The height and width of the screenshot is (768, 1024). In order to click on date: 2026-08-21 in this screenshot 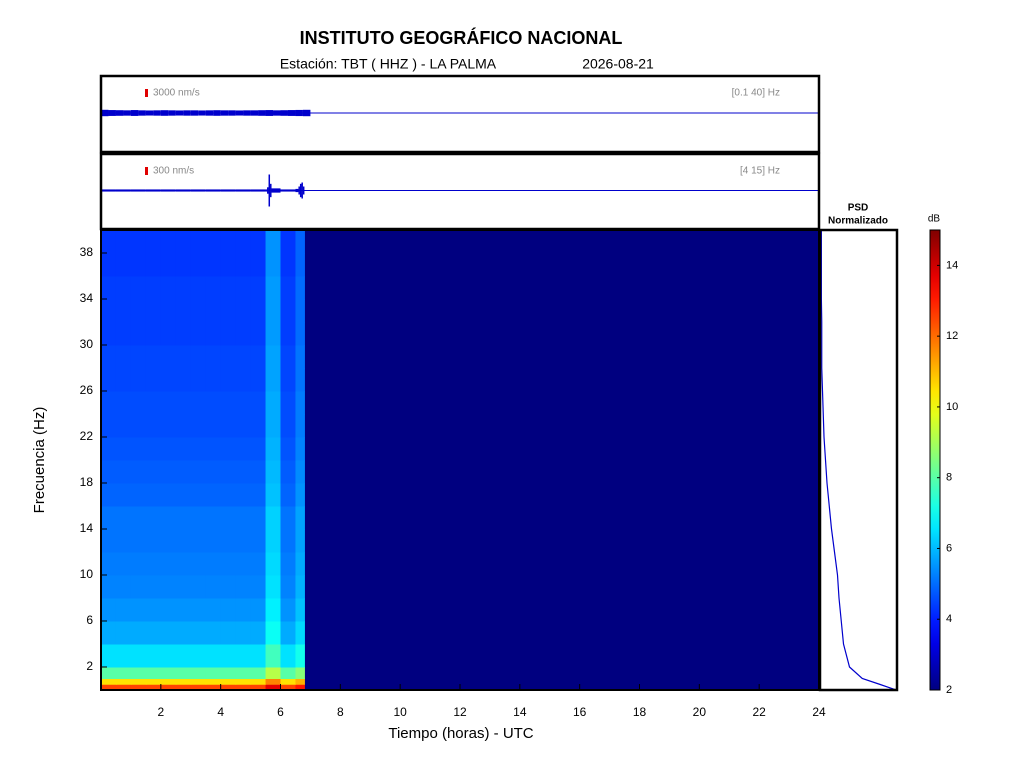, I will do `click(618, 64)`.